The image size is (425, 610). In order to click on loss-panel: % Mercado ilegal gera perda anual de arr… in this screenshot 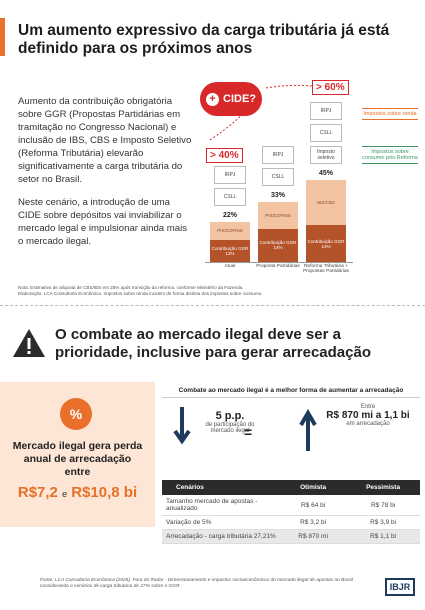, I will do `click(77, 454)`.